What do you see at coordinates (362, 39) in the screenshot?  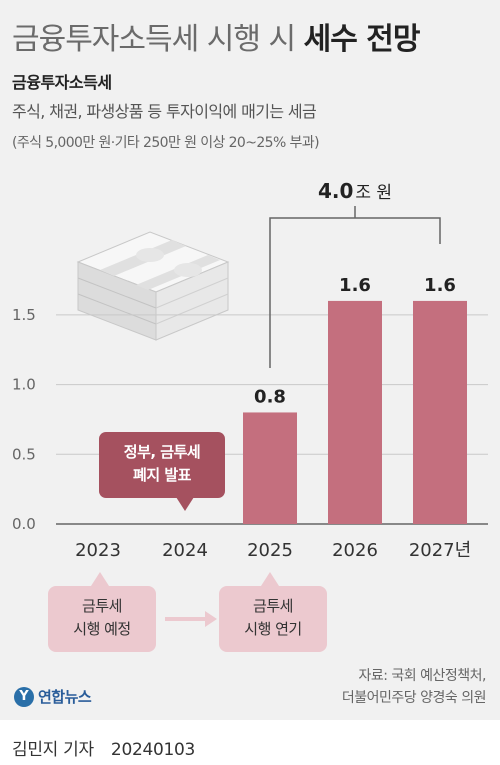 I see `title-bold: 세수 전망` at bounding box center [362, 39].